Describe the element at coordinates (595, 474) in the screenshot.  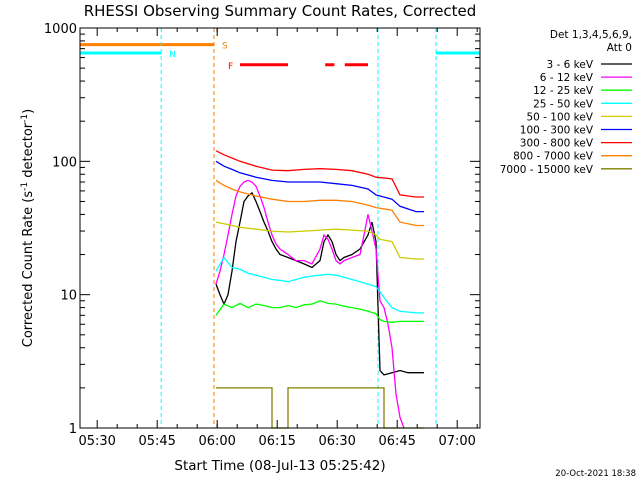
I see `footer-timestamp: 20-Oct-2021 18:38` at that location.